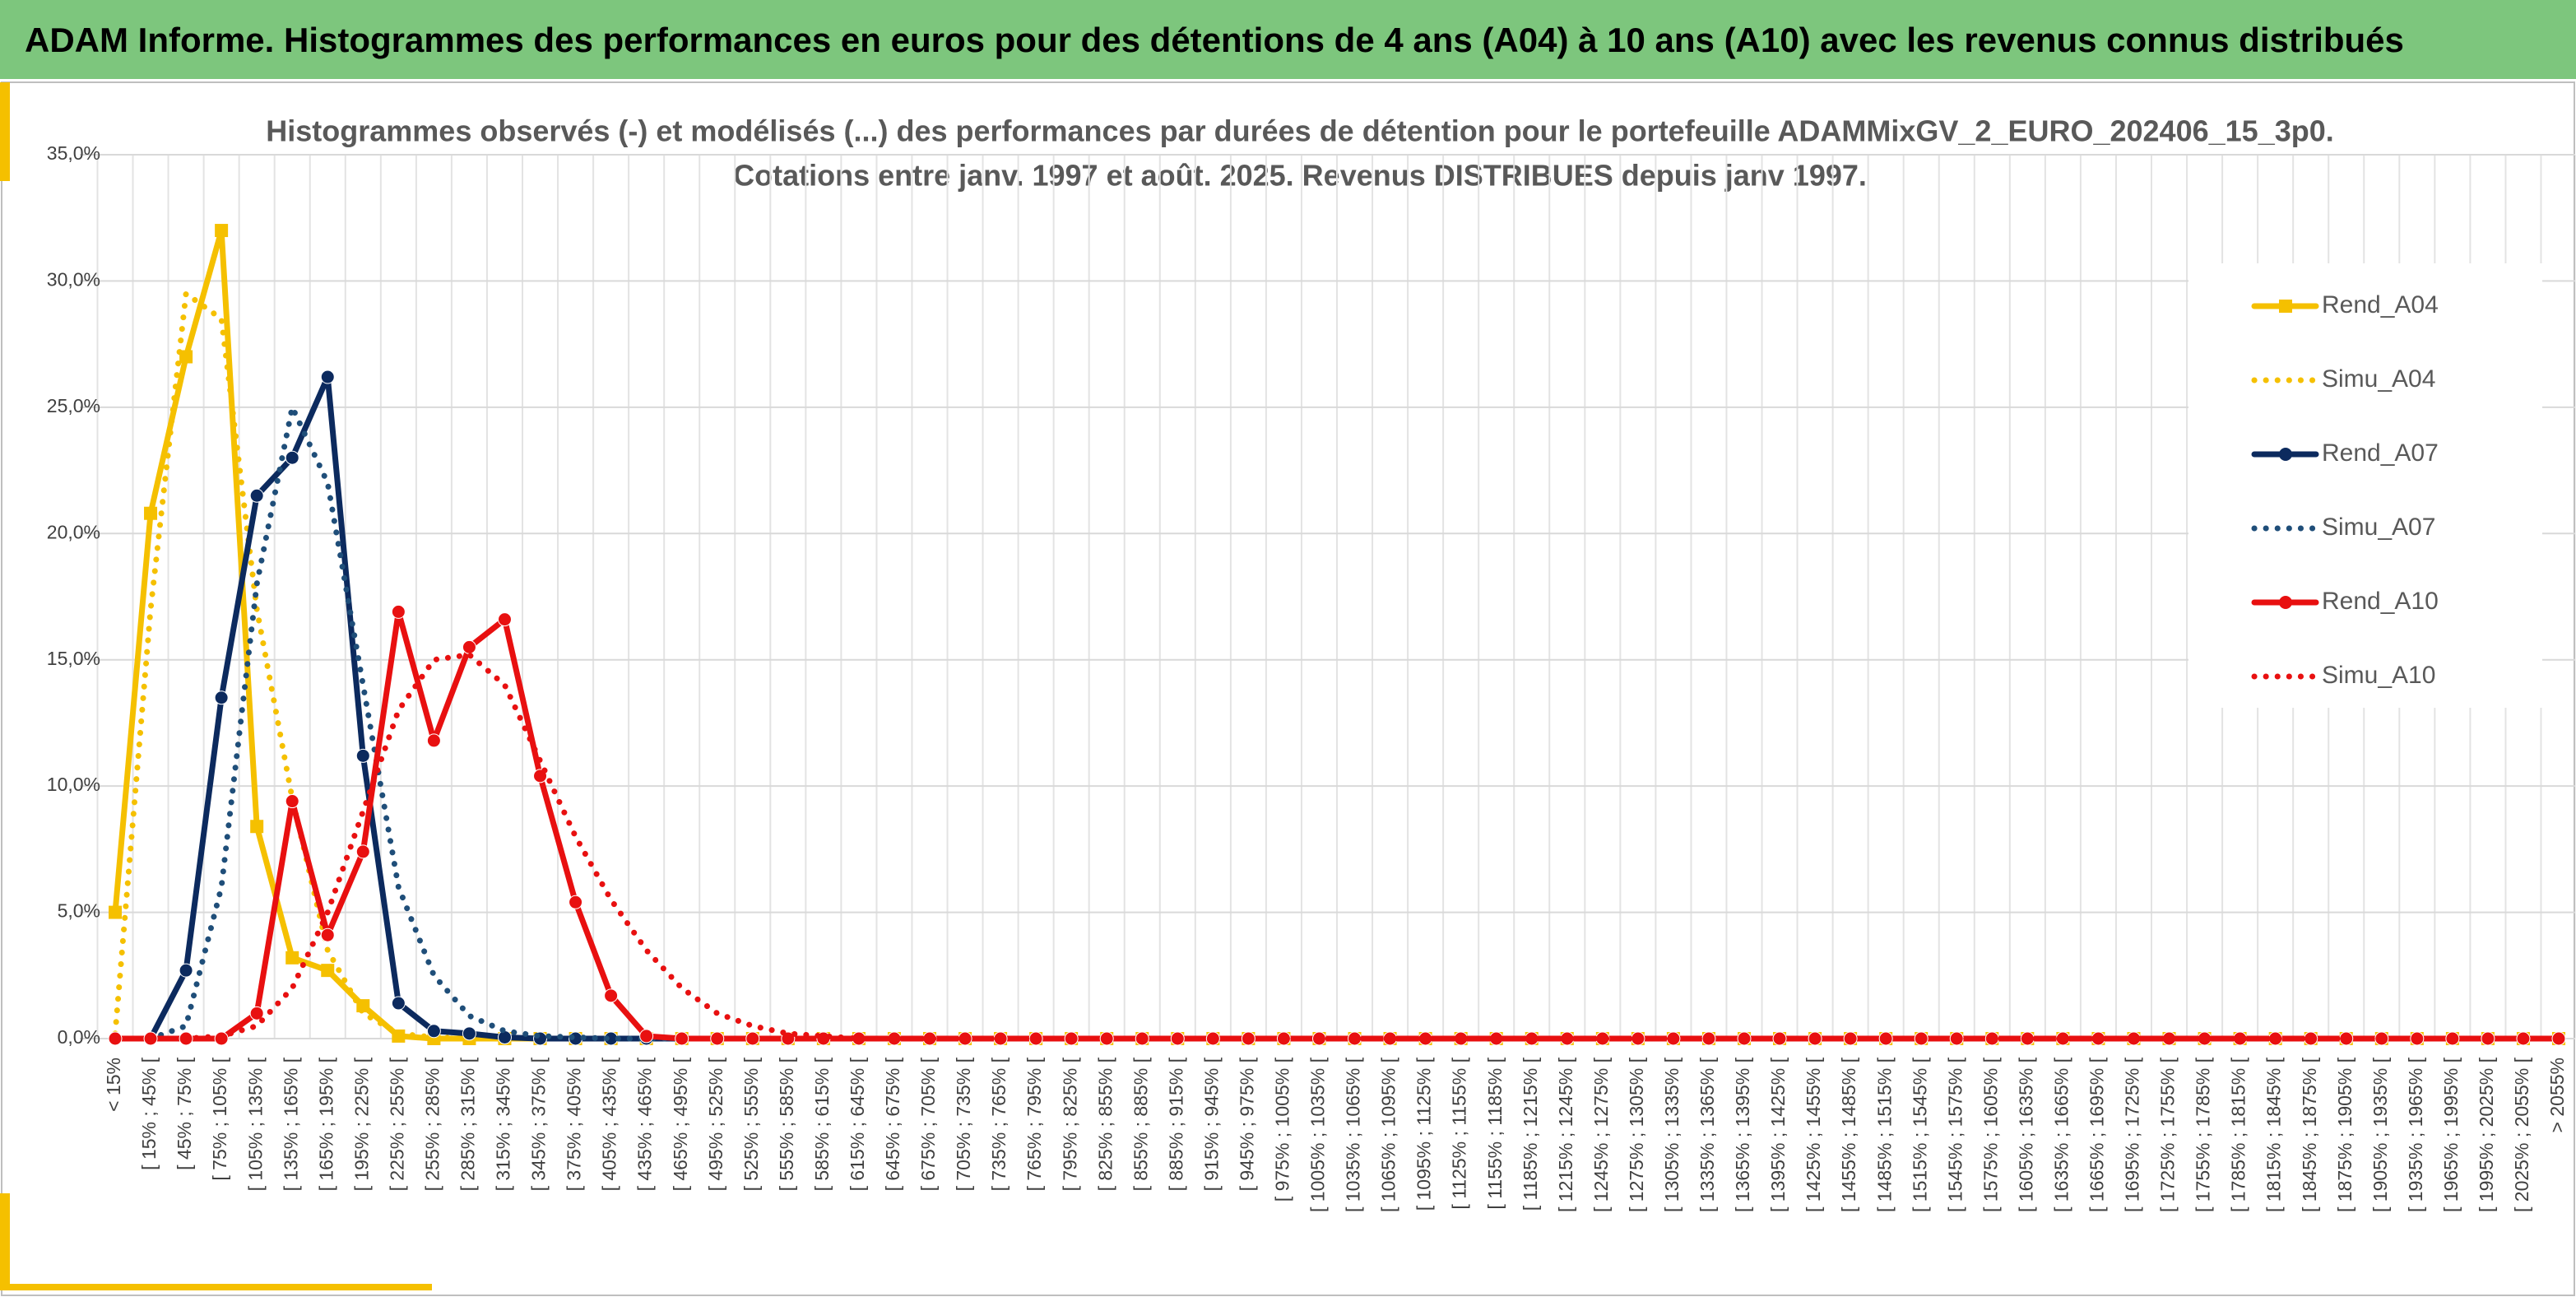  What do you see at coordinates (1211, 1124) in the screenshot?
I see `x-tick-label: [ 915% ; 945% [` at bounding box center [1211, 1124].